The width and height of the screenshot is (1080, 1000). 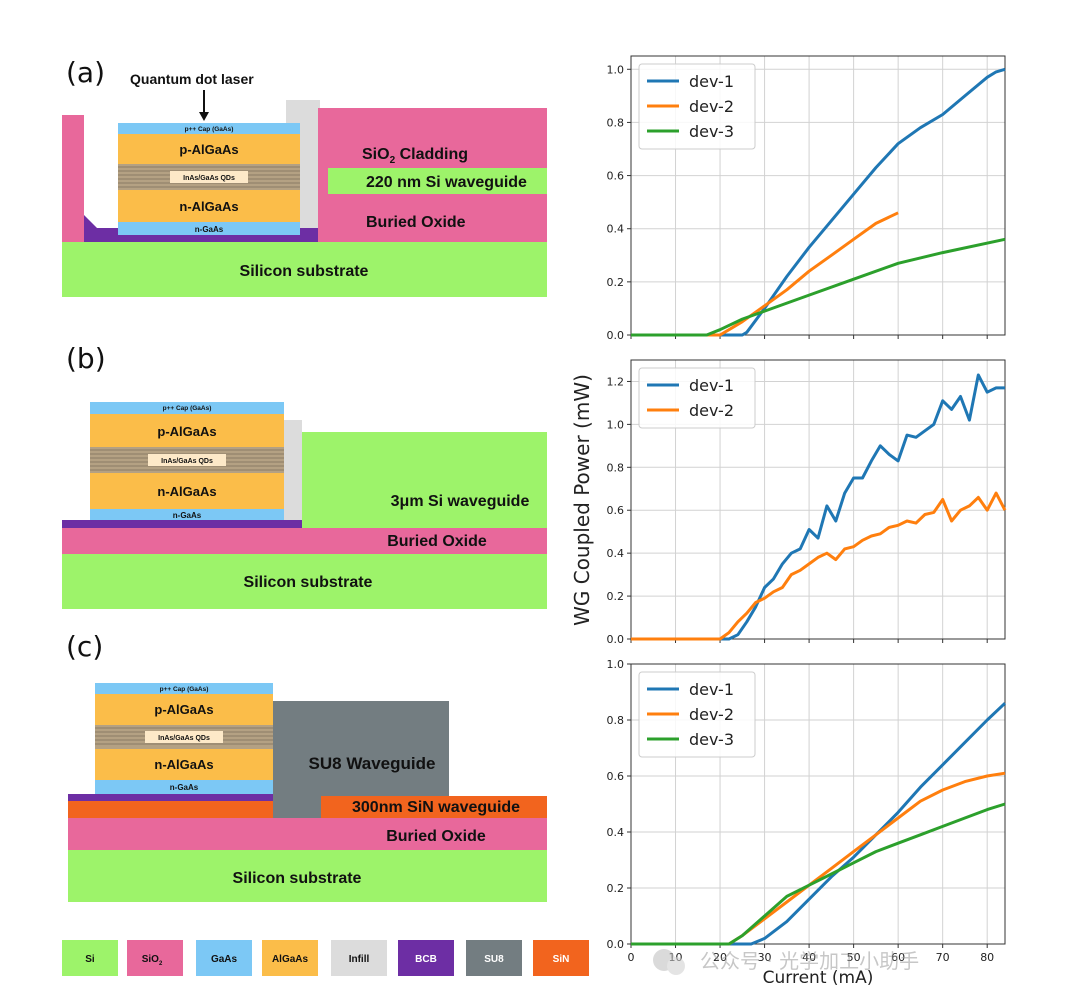 I want to click on c-su8-label: SU8 Waveguide, so click(x=372, y=763).